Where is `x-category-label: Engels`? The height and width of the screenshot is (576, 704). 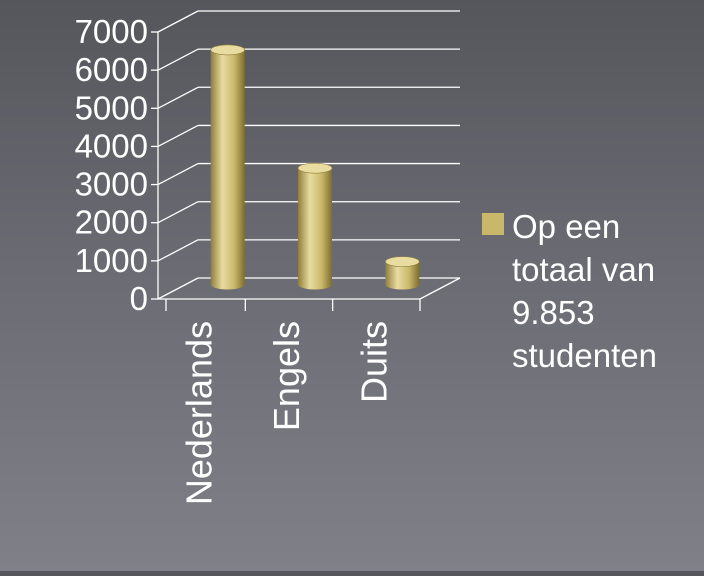 x-category-label: Engels is located at coordinates (286, 376).